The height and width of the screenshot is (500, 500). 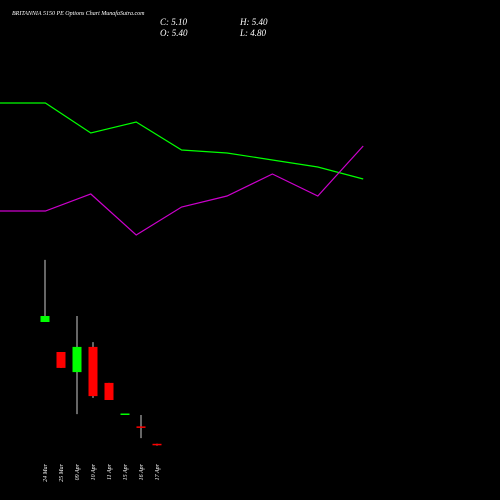 What do you see at coordinates (174, 22) in the screenshot?
I see `close-label: C: 5.10` at bounding box center [174, 22].